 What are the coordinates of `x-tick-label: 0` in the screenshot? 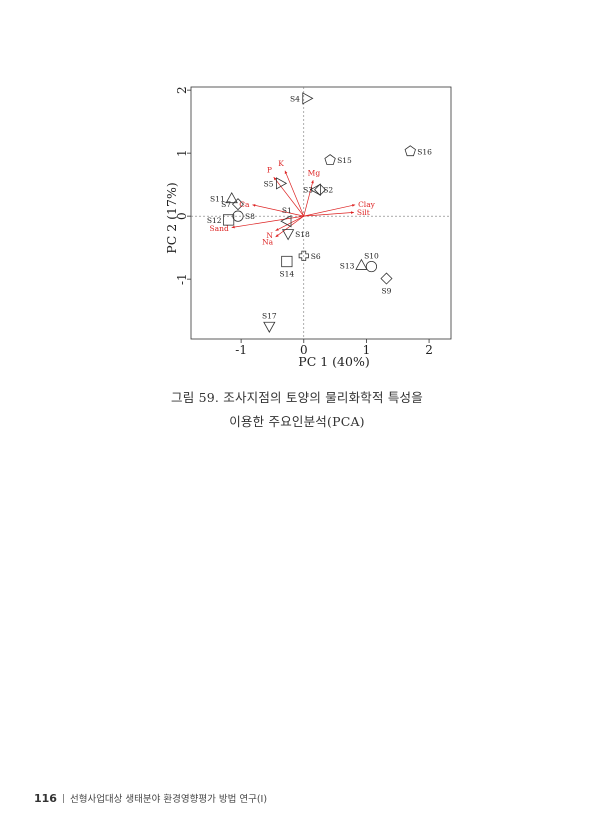 It's located at (304, 350).